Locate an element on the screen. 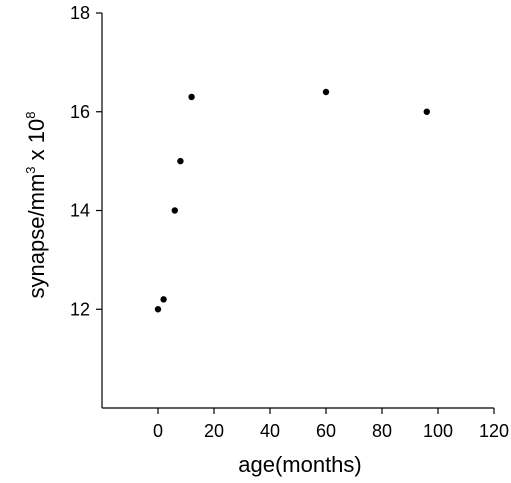 This screenshot has width=511, height=483. x-tick-label: 0 is located at coordinates (158, 431).